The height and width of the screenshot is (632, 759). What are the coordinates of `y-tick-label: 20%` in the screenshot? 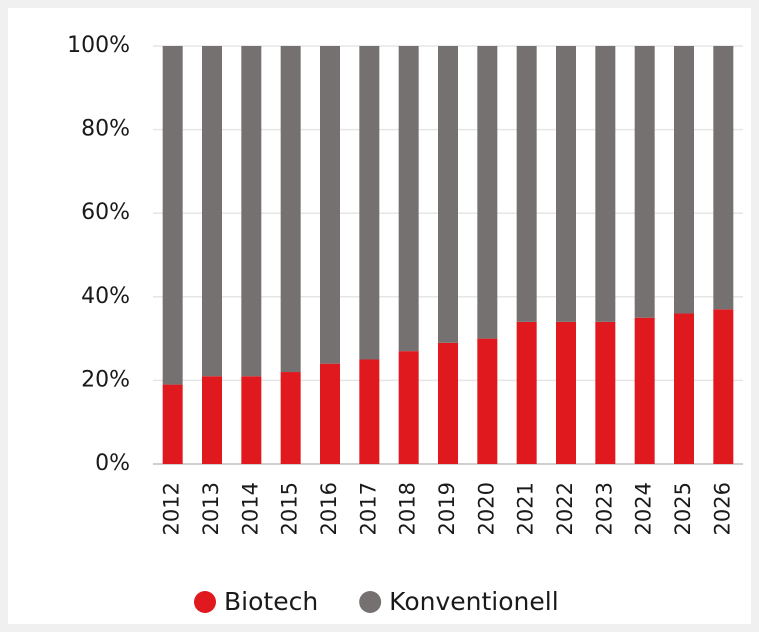 It's located at (105, 379).